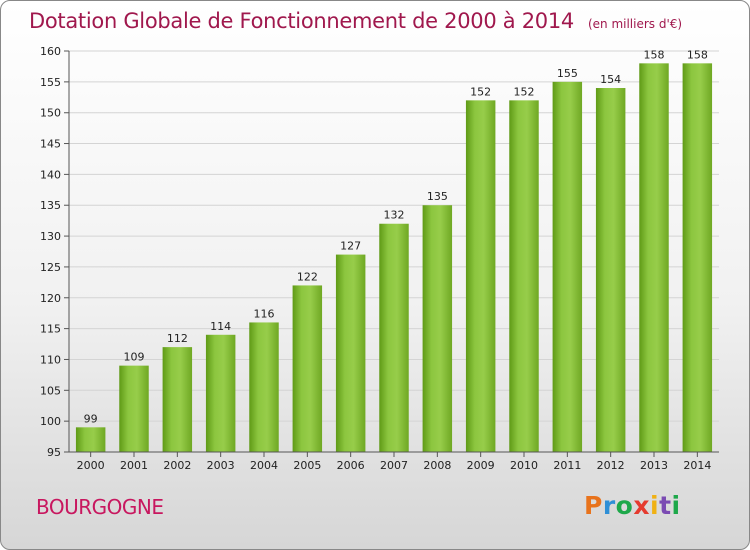 The image size is (750, 550). Describe the element at coordinates (394, 465) in the screenshot. I see `x-tick-label: 2007` at that location.